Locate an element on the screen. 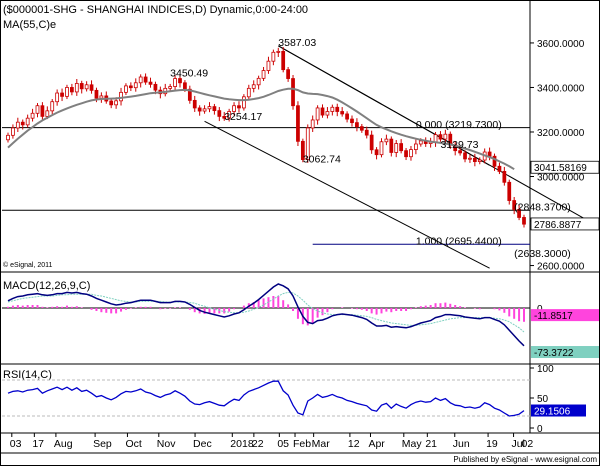 Image resolution: width=600 pixels, height=466 pixels. x-tick-label: Aug is located at coordinates (63, 444).